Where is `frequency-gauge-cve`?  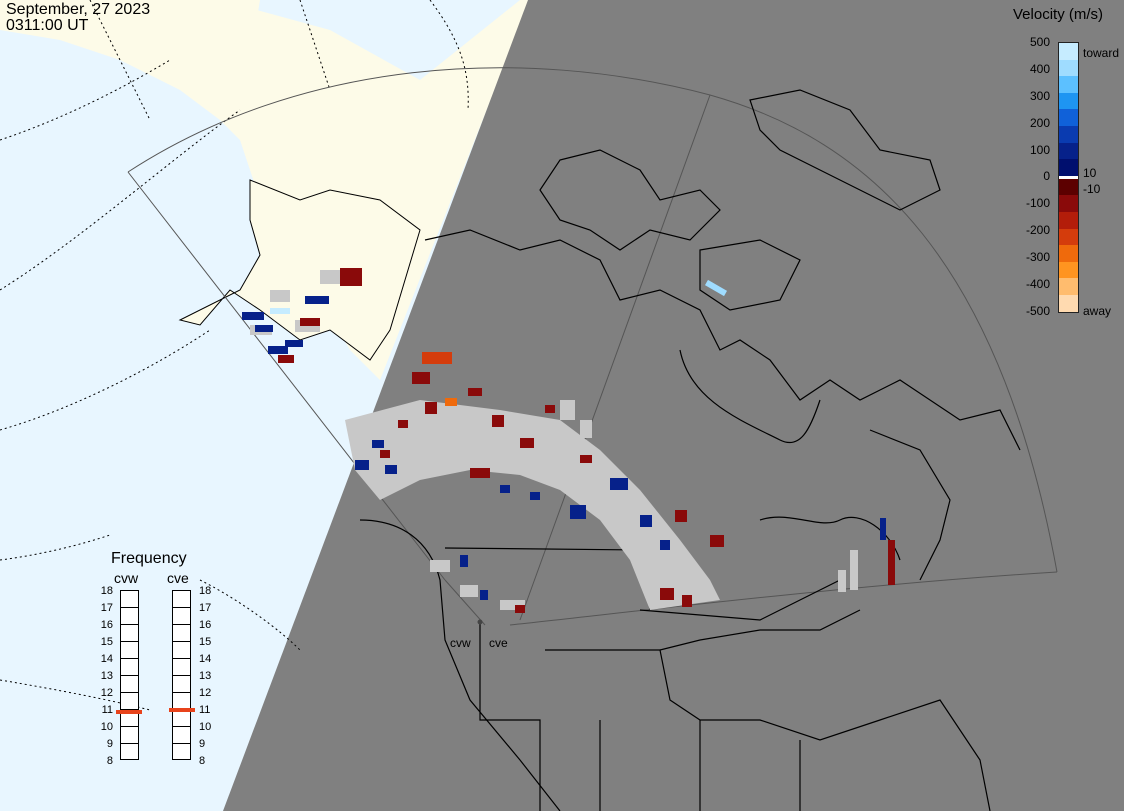
frequency-gauge-cve is located at coordinates (181, 675).